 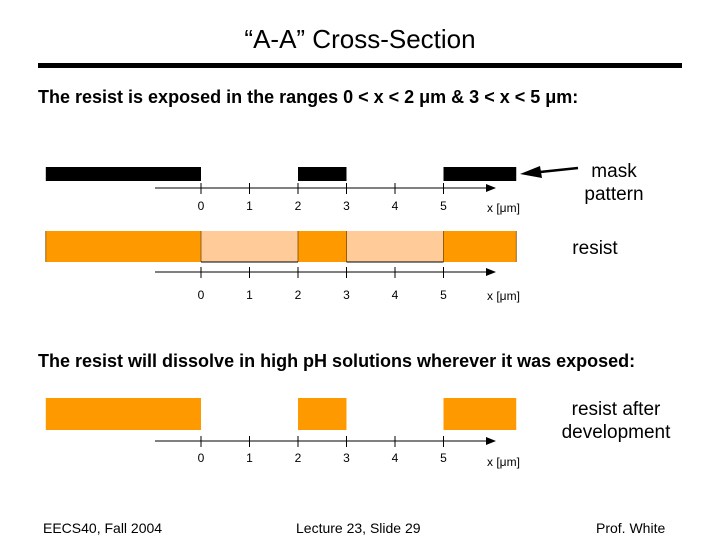 What do you see at coordinates (595, 248) in the screenshot?
I see `resist-label: resist` at bounding box center [595, 248].